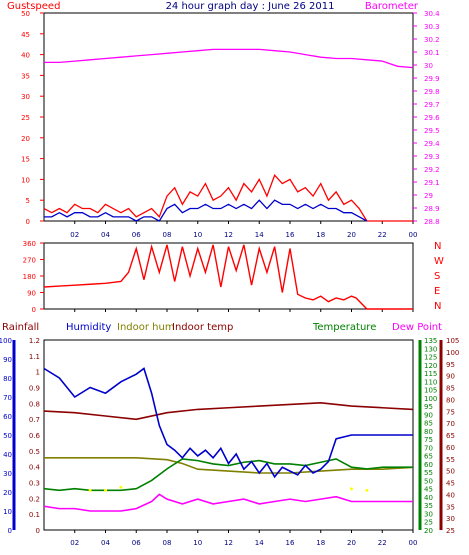 The width and height of the screenshot is (469, 555). I want to click on temp-tick-label: 95, so click(428, 407).